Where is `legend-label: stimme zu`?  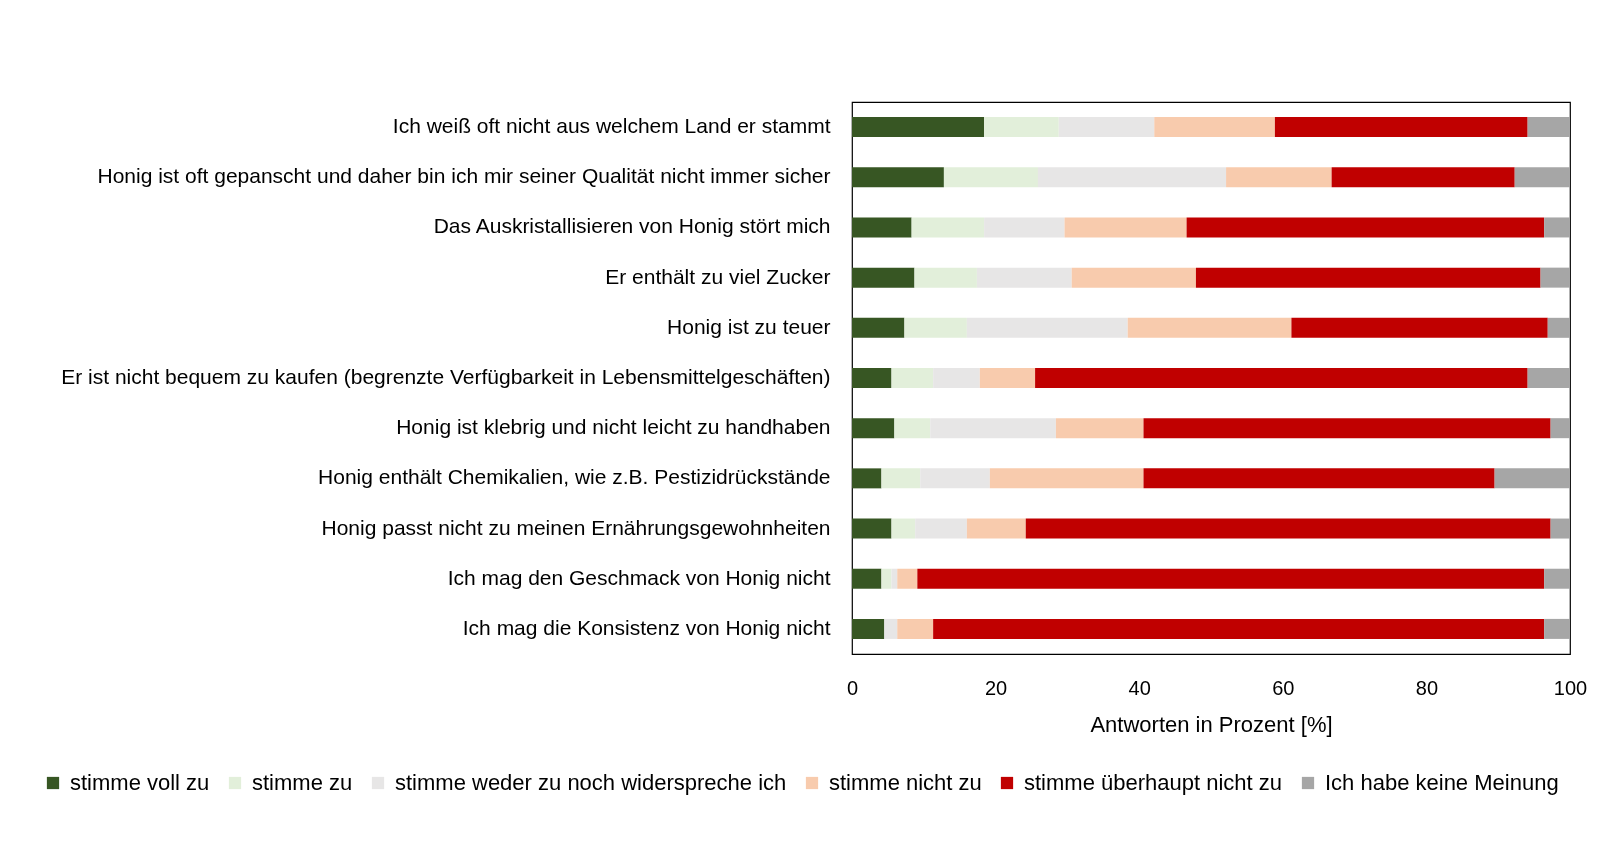 legend-label: stimme zu is located at coordinates (302, 782).